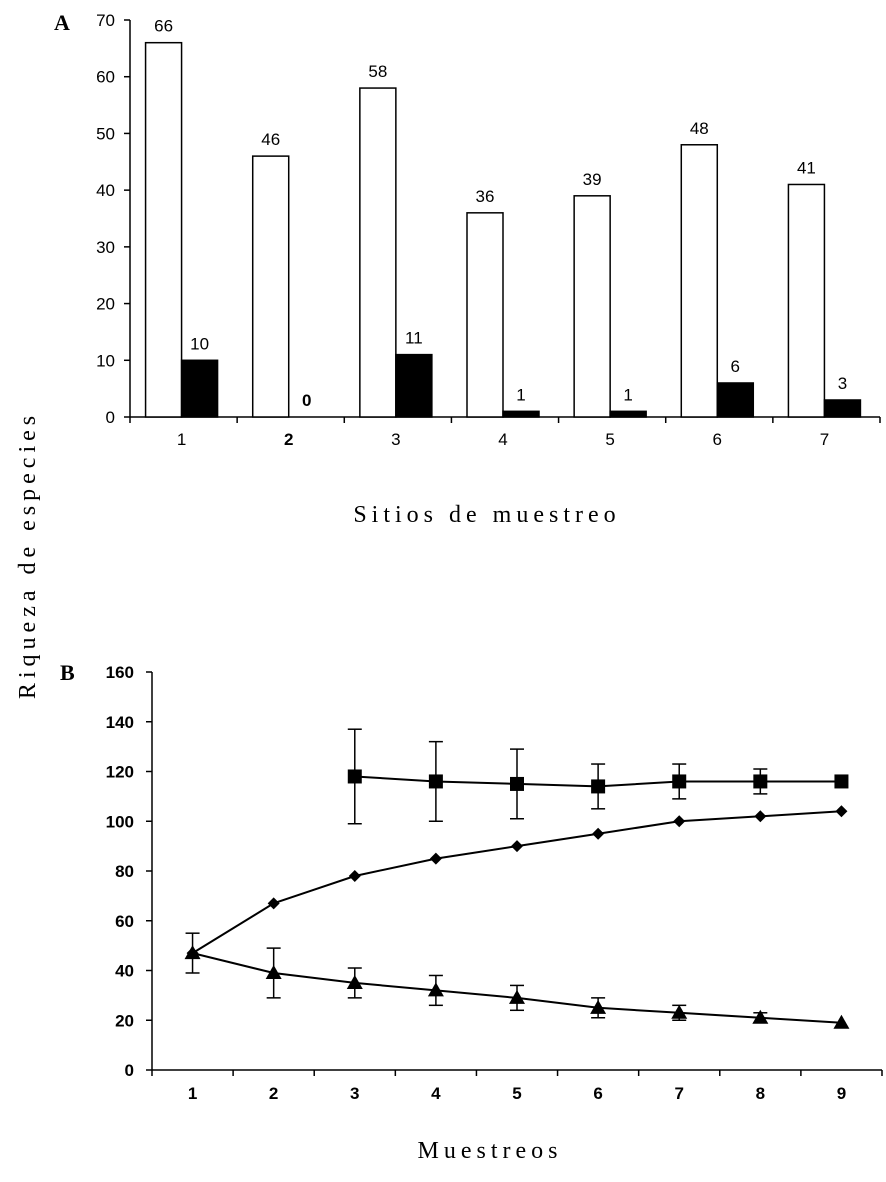 The height and width of the screenshot is (1182, 886). Describe the element at coordinates (199, 343) in the screenshot. I see `data-label-a: 10` at that location.